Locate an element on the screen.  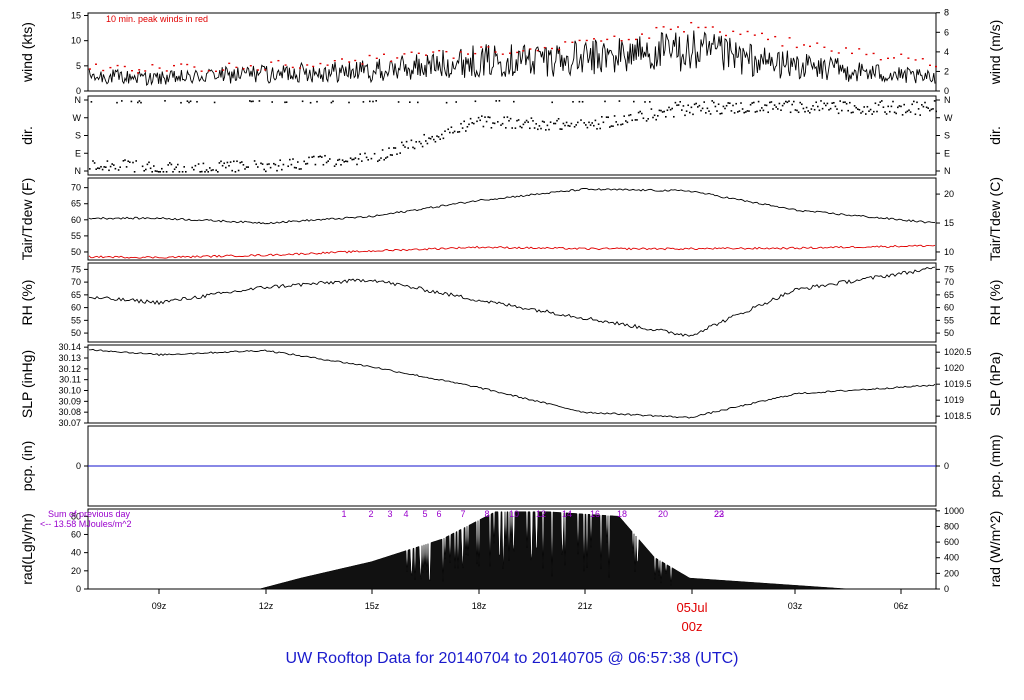
ytick-label: 30.11 is located at coordinates (70, 380).